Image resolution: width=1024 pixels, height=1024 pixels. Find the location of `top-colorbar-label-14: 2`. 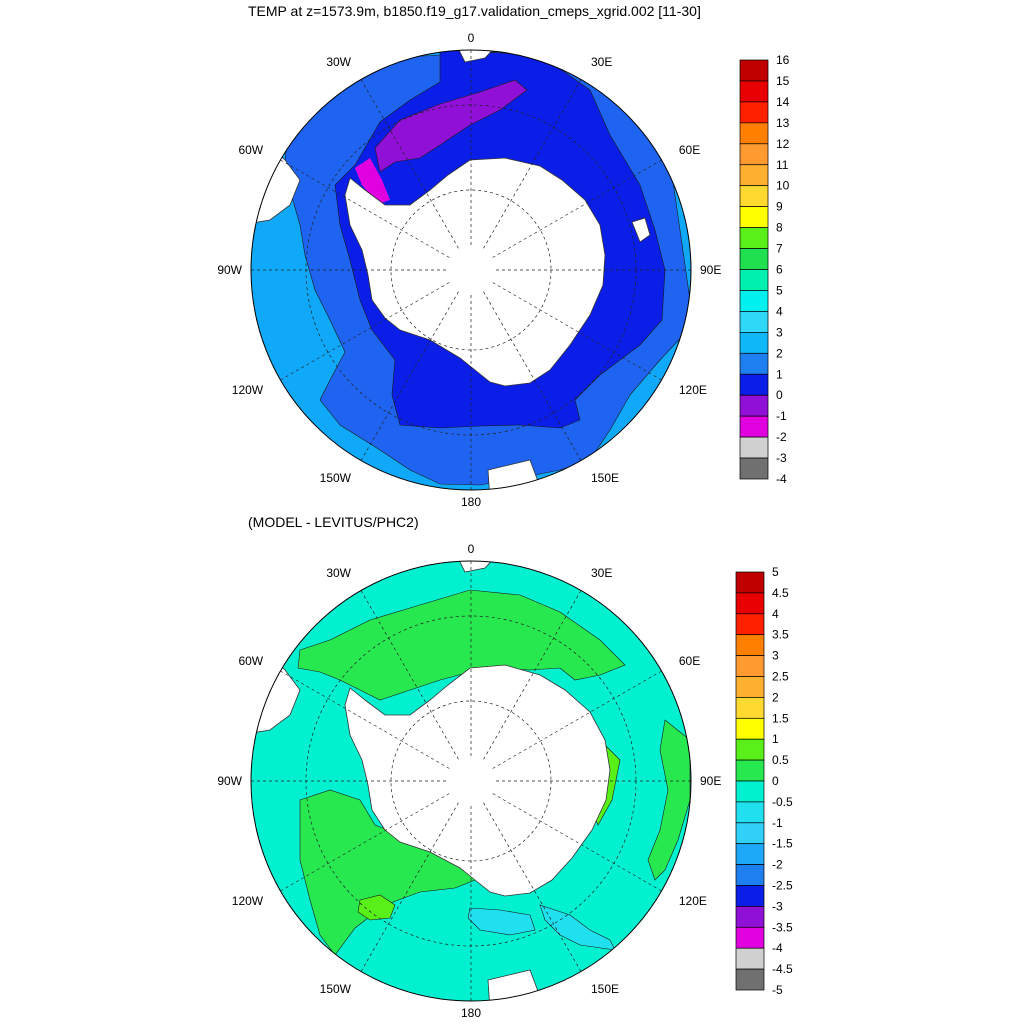

top-colorbar-label-14: 2 is located at coordinates (779, 353).